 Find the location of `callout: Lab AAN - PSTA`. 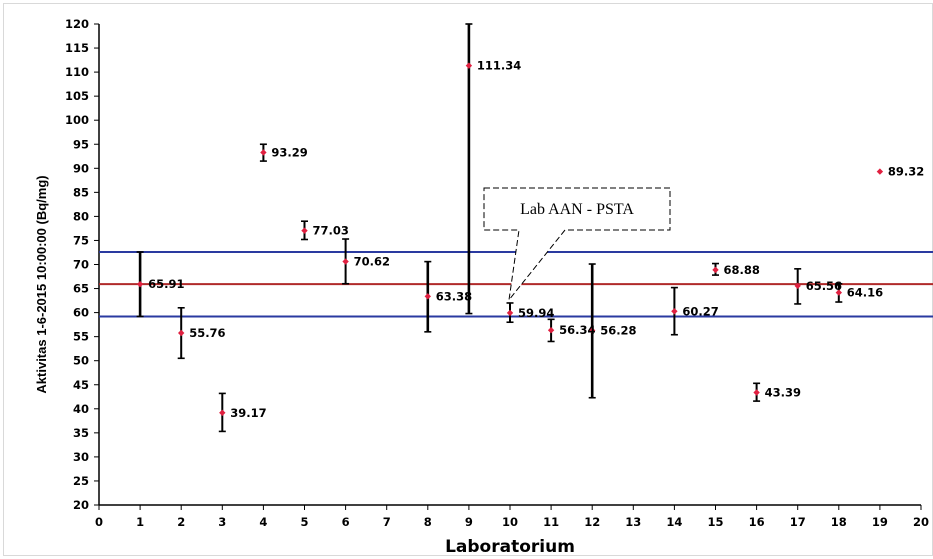

callout: Lab AAN - PSTA is located at coordinates (577, 244).